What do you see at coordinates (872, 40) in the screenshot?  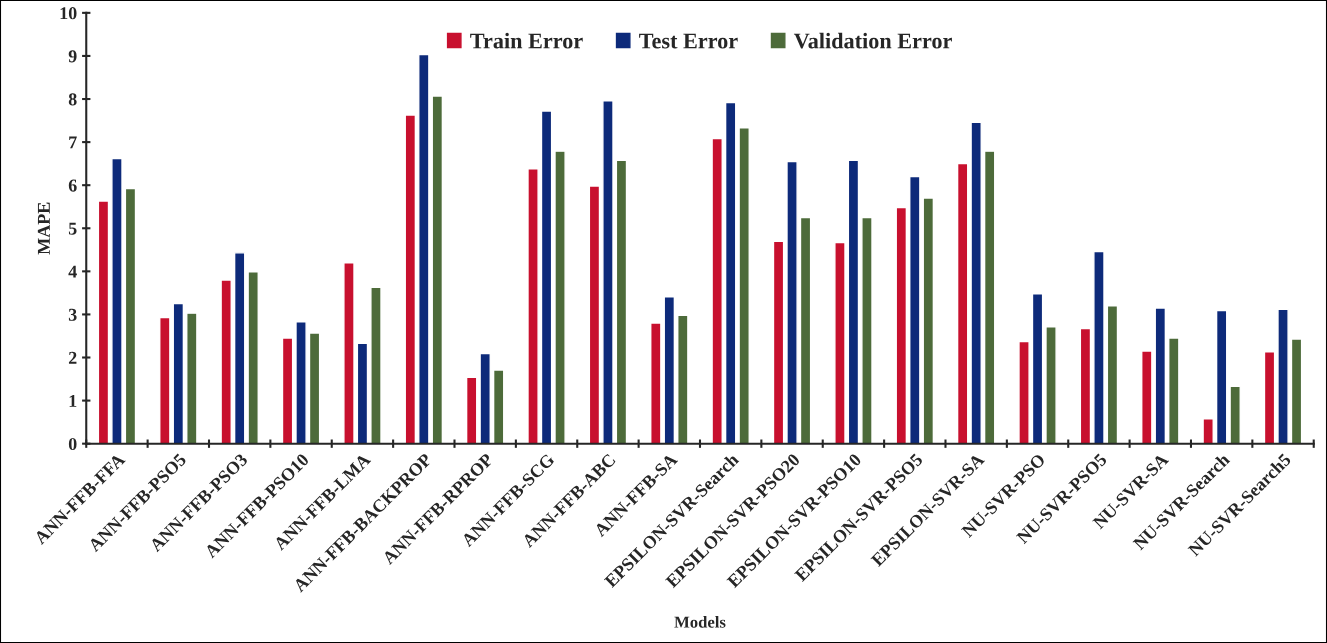 I see `legend-label: Validation Error` at bounding box center [872, 40].